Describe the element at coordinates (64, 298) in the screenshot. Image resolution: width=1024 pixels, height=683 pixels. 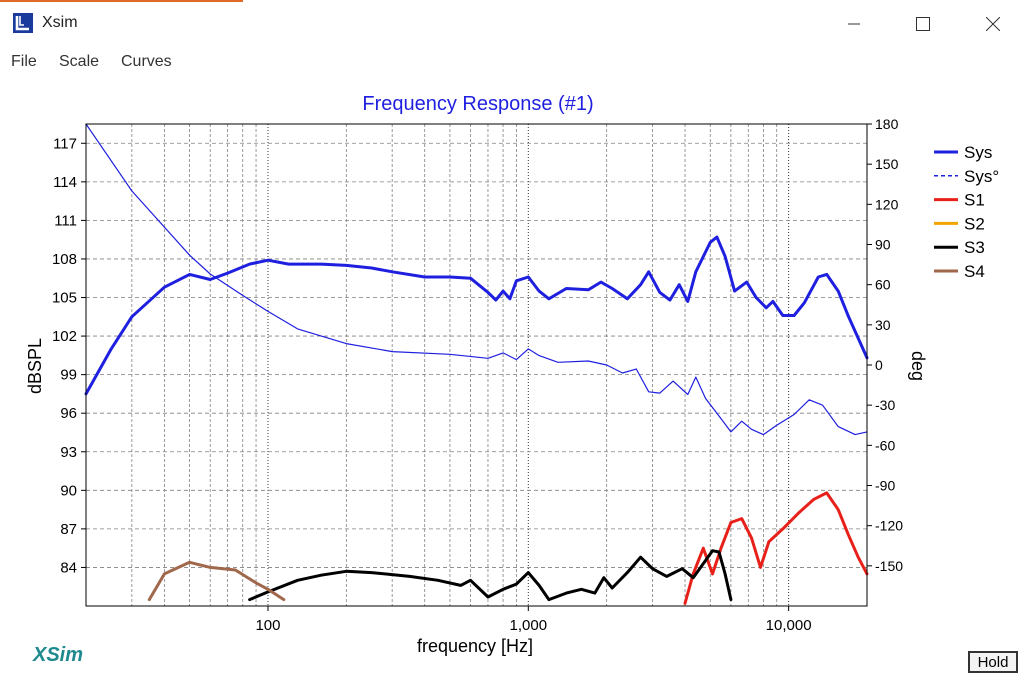
I see `y-tick-label: 105` at that location.